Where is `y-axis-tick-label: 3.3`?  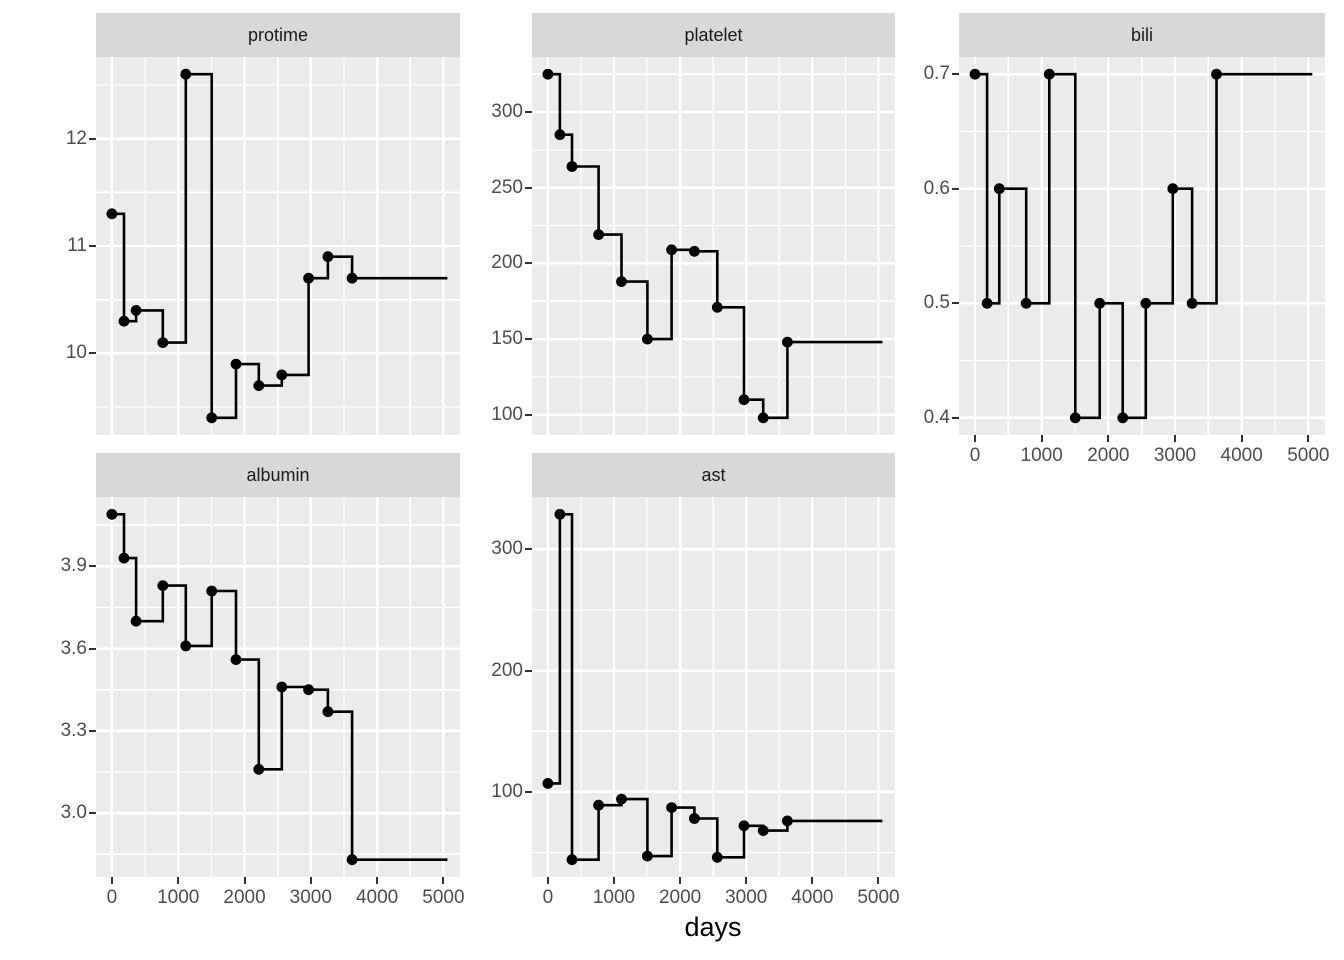 y-axis-tick-label: 3.3 is located at coordinates (73, 730).